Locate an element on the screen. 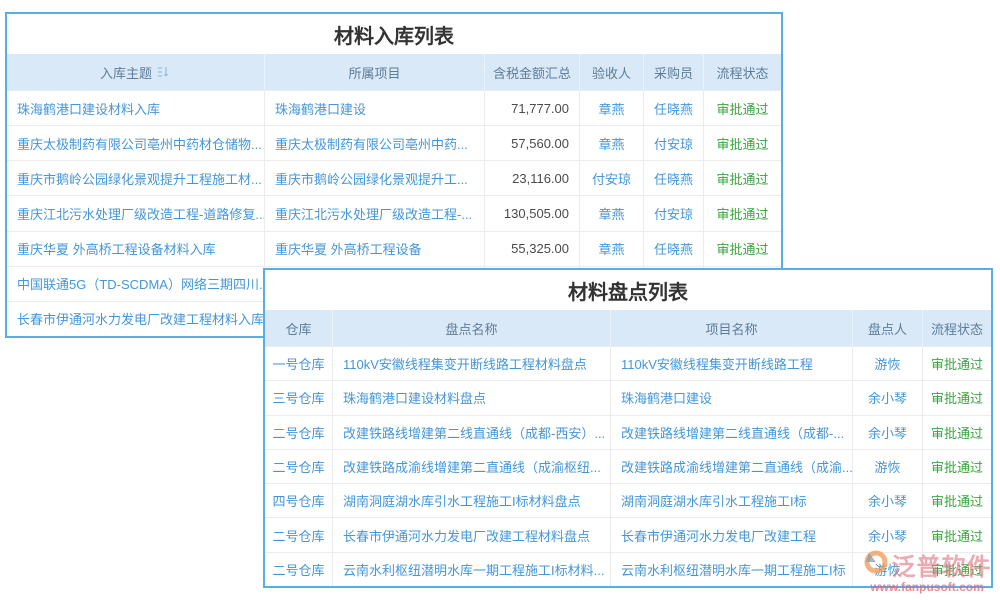 The height and width of the screenshot is (600, 1000). amount-cell: 130,505.00 is located at coordinates (531, 213).